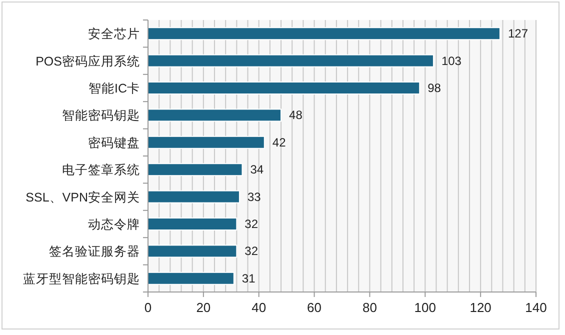 This screenshot has width=565, height=335. I want to click on data-label: 34, so click(257, 169).